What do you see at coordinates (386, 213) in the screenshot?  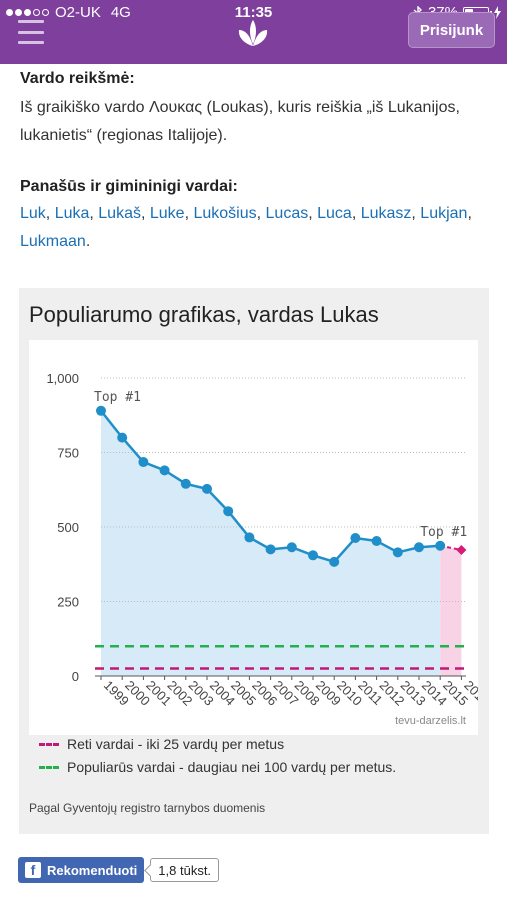 I see `similar-name-link: Lukasz` at bounding box center [386, 213].